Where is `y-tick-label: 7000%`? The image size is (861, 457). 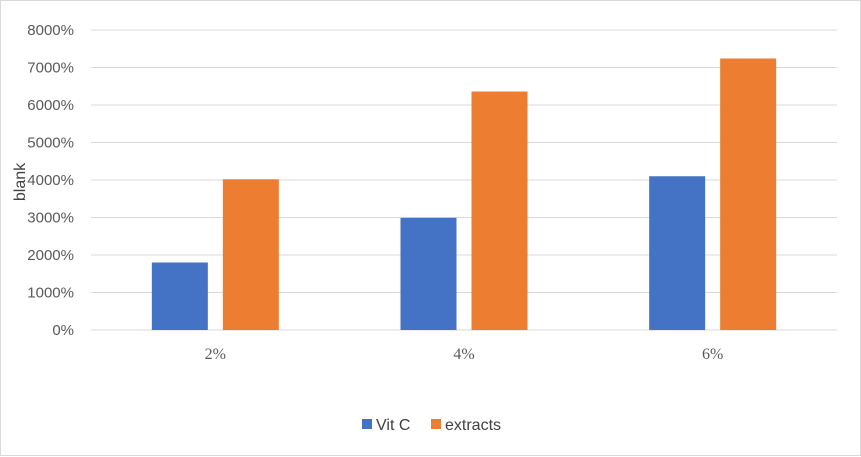 y-tick-label: 7000% is located at coordinates (50, 68).